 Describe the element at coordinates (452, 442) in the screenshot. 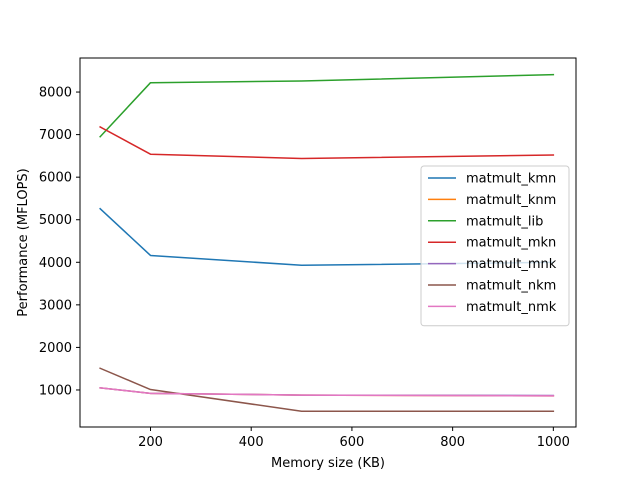

I see `x-tick-label: 800` at that location.